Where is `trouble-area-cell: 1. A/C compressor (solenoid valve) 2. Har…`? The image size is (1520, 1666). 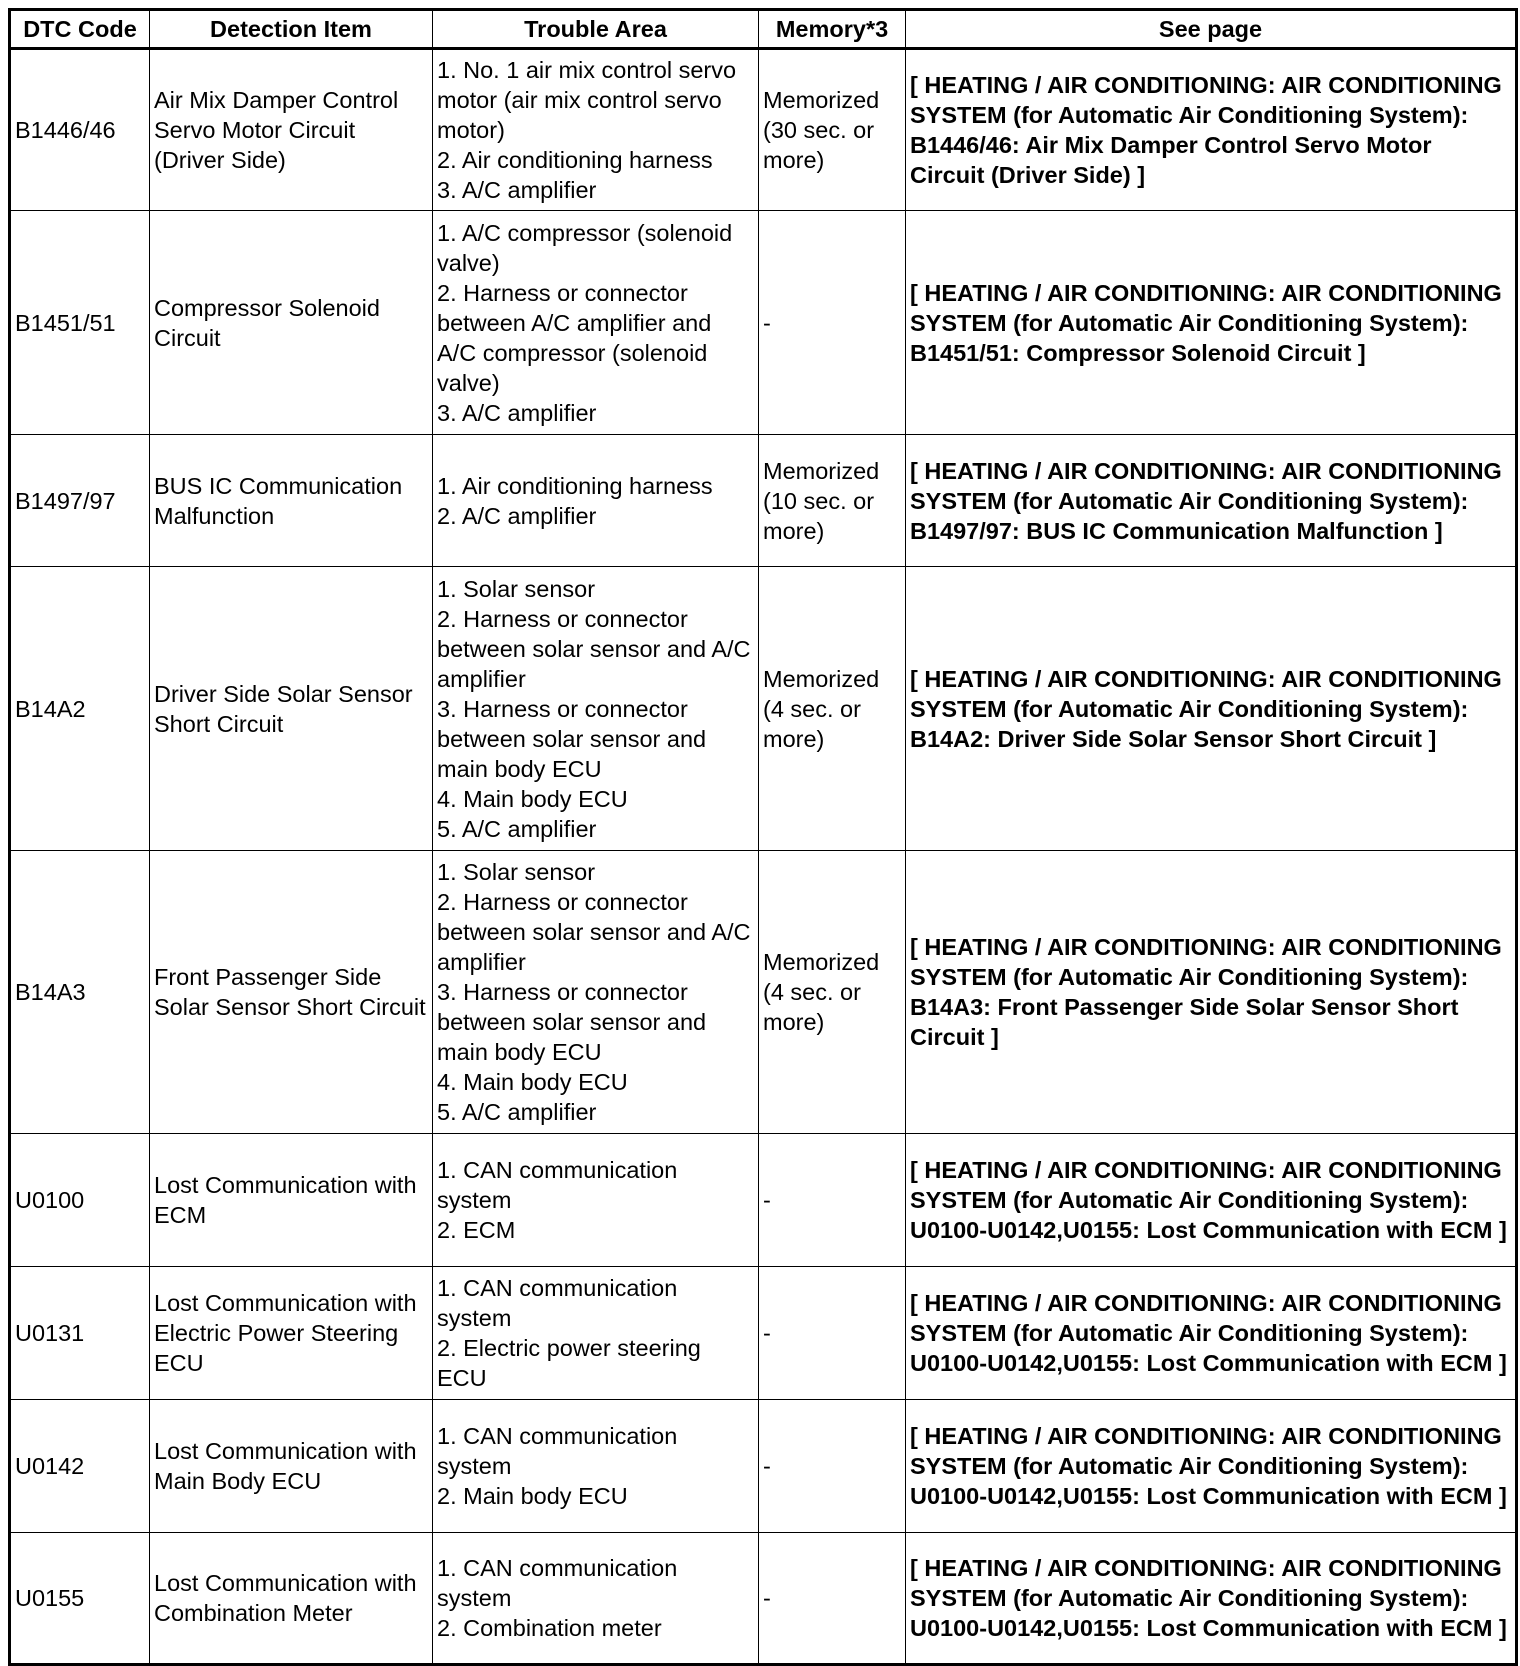 trouble-area-cell: 1. A/C compressor (solenoid valve) 2. Har… is located at coordinates (595, 322).